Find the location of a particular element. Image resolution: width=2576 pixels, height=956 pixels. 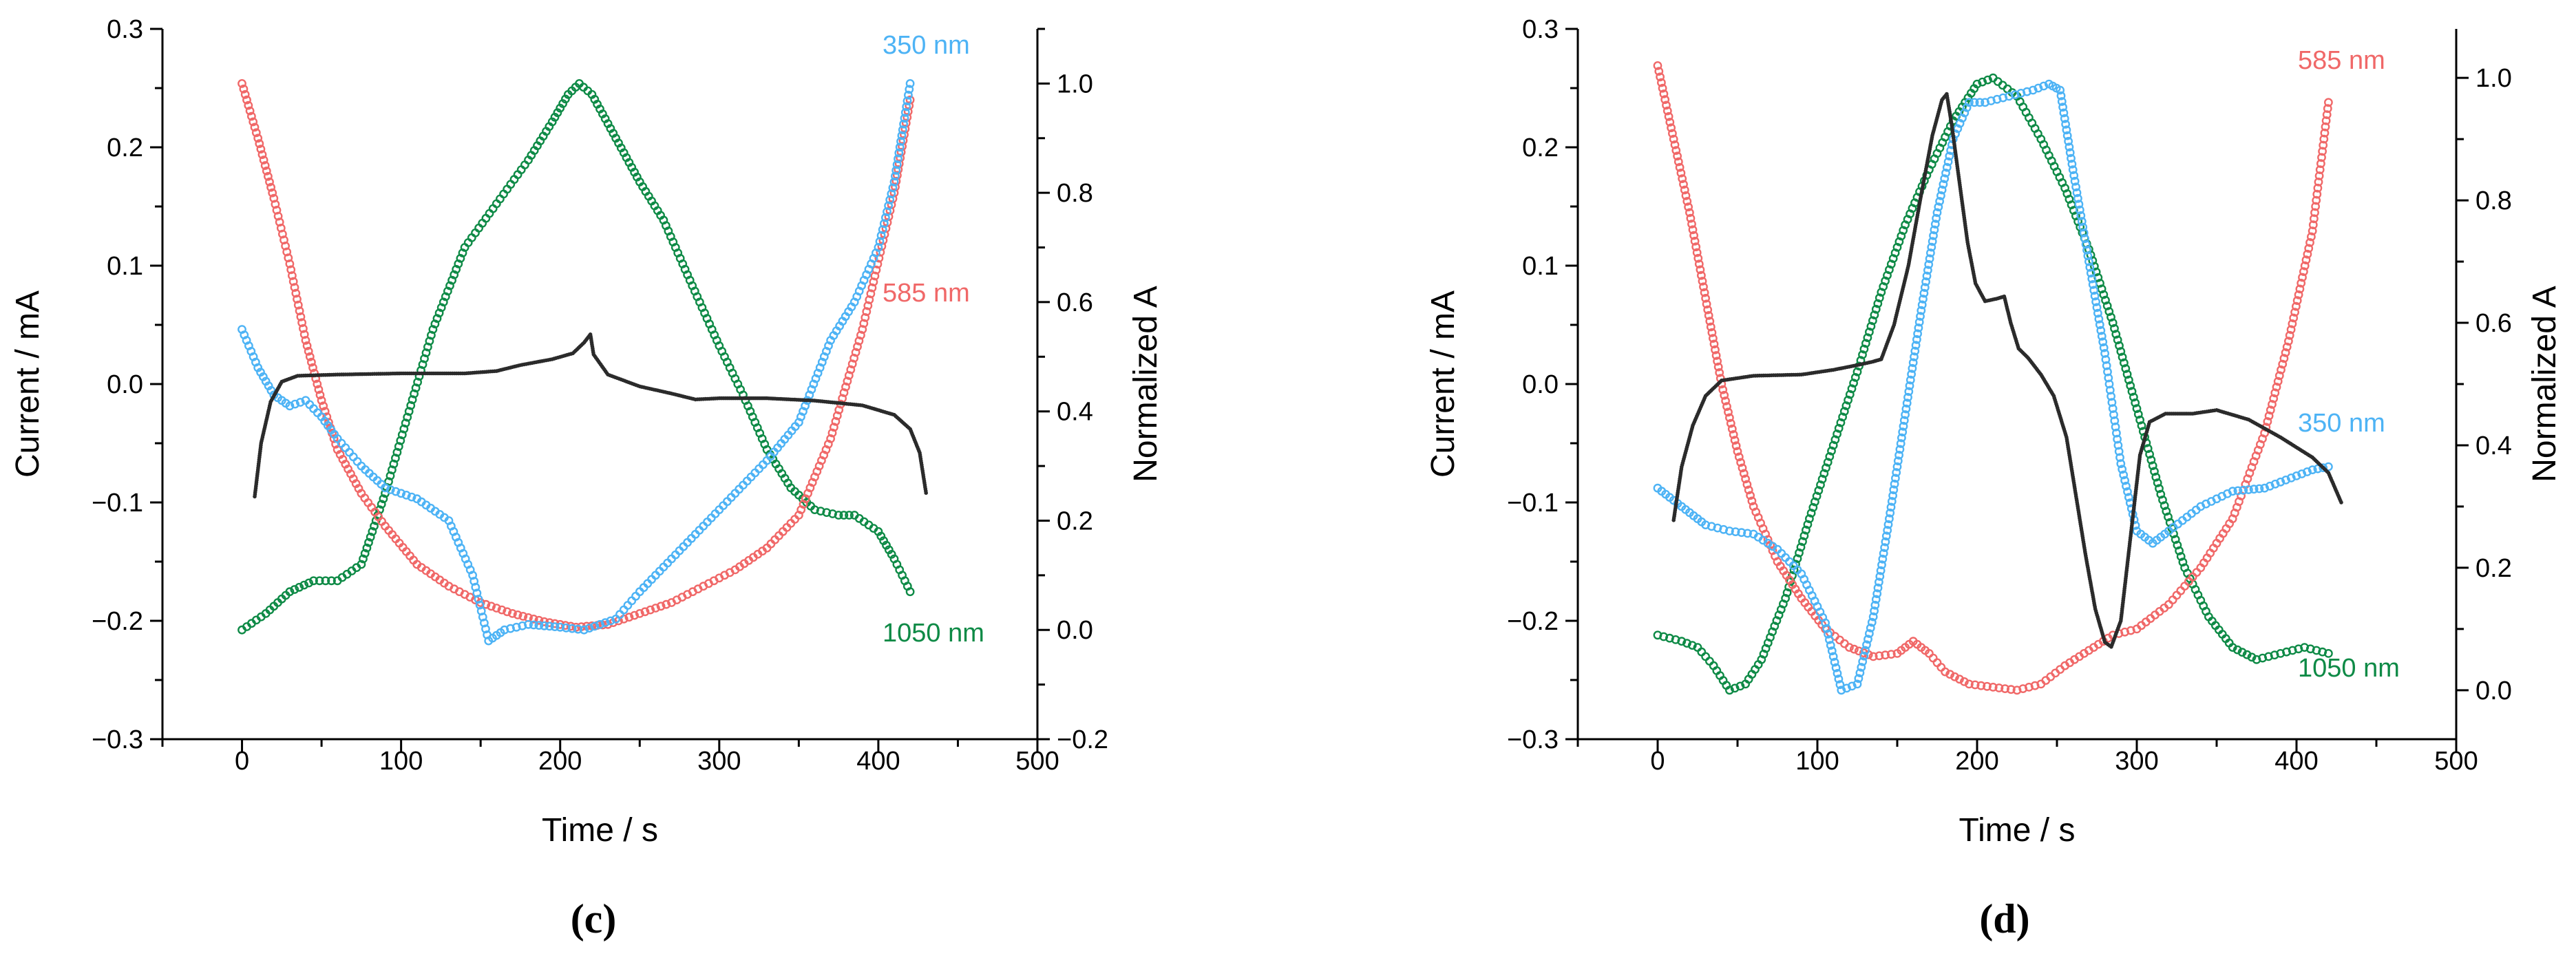

series-annotation: 350 nm is located at coordinates (927, 45).